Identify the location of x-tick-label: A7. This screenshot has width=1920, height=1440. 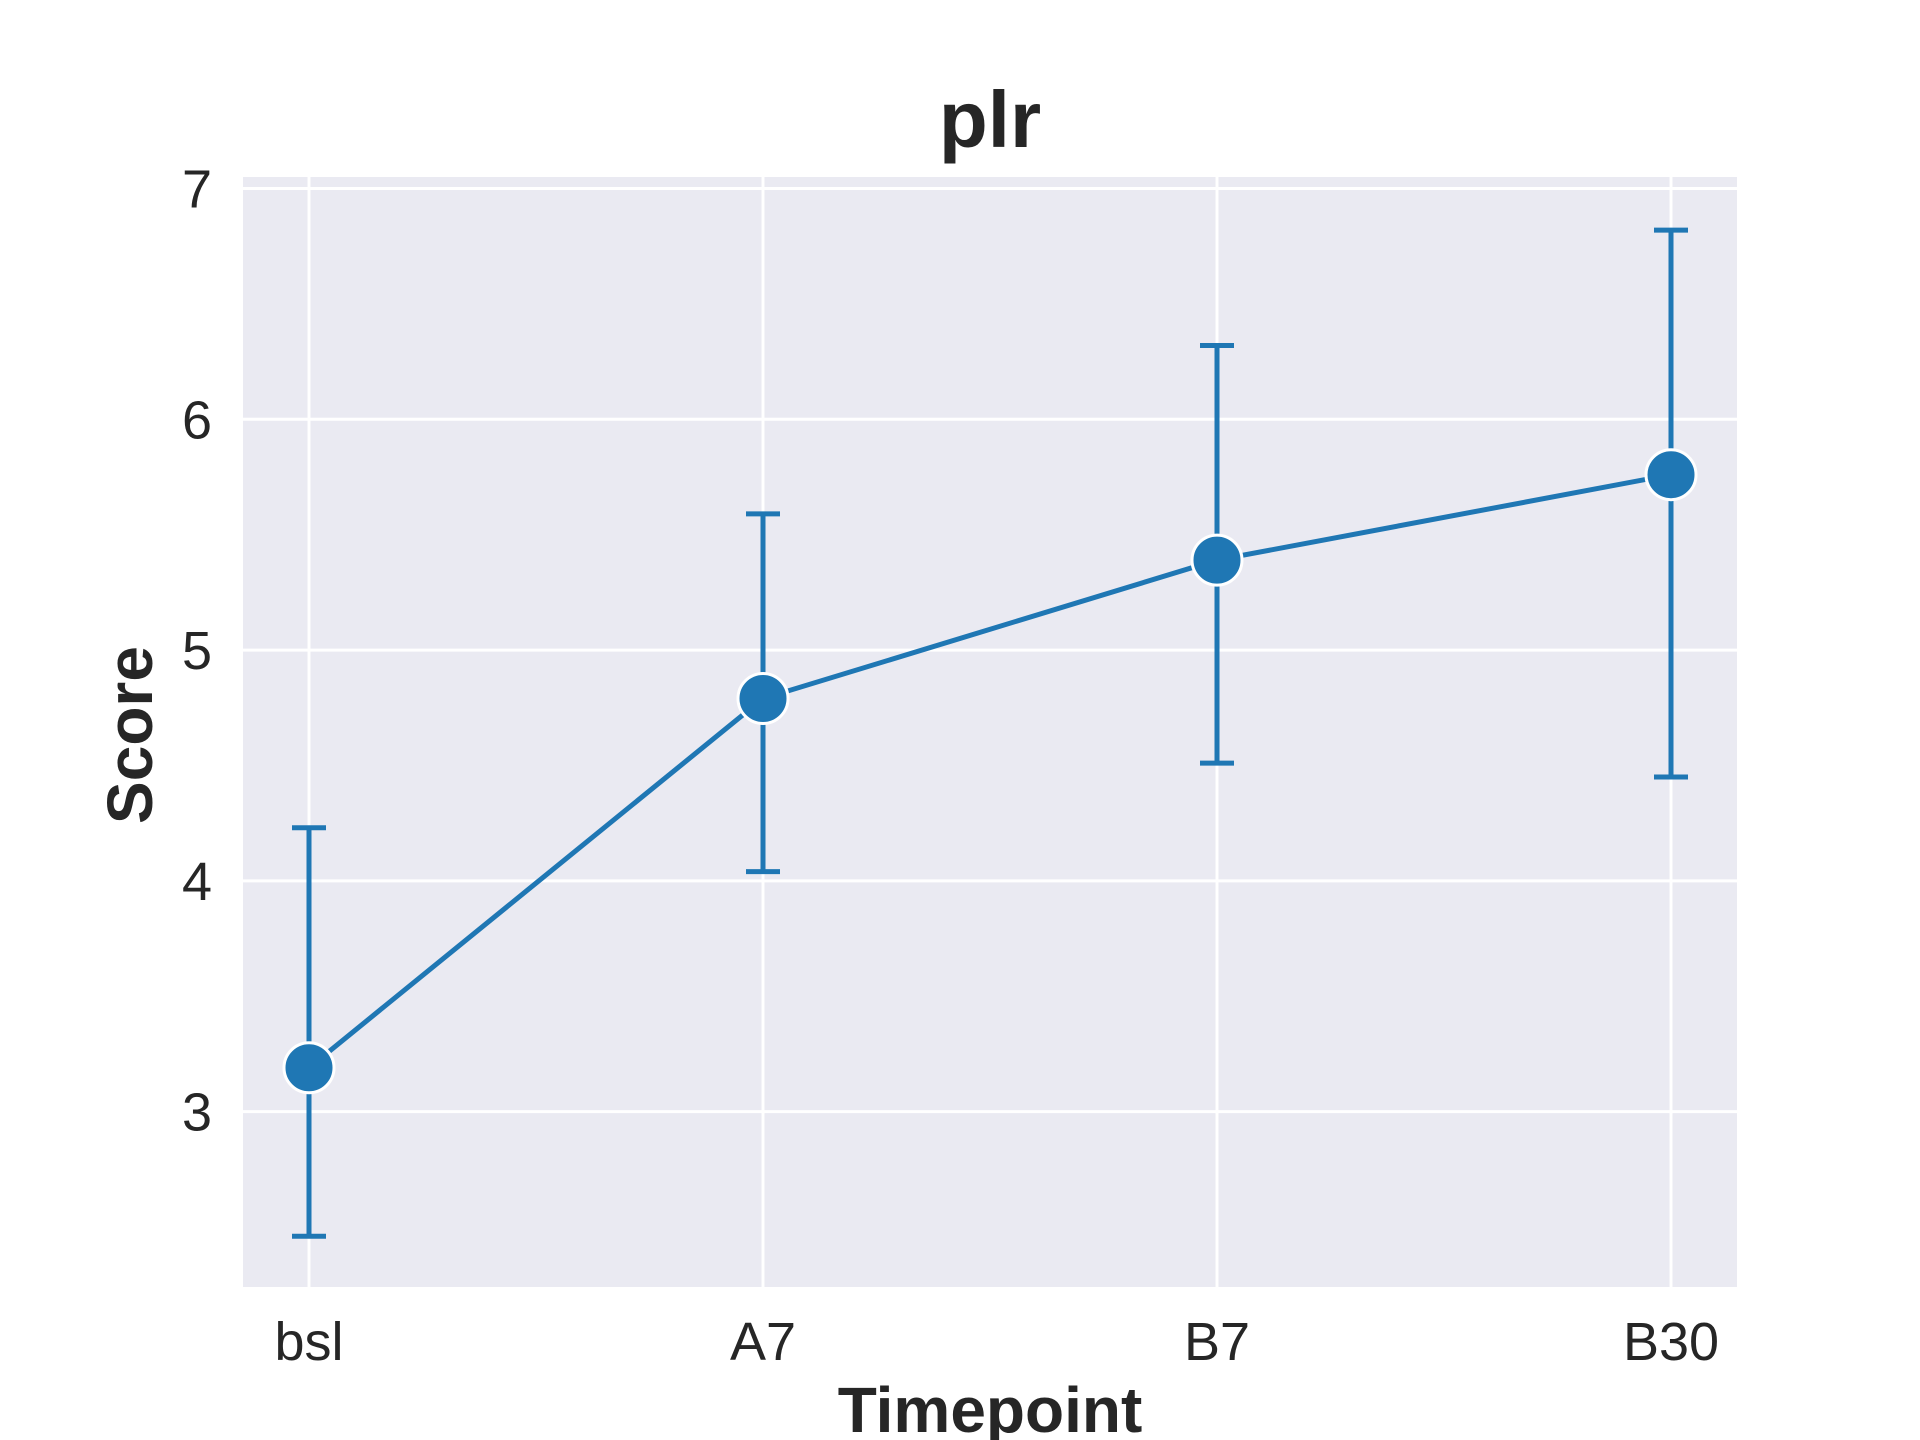
(763, 1342).